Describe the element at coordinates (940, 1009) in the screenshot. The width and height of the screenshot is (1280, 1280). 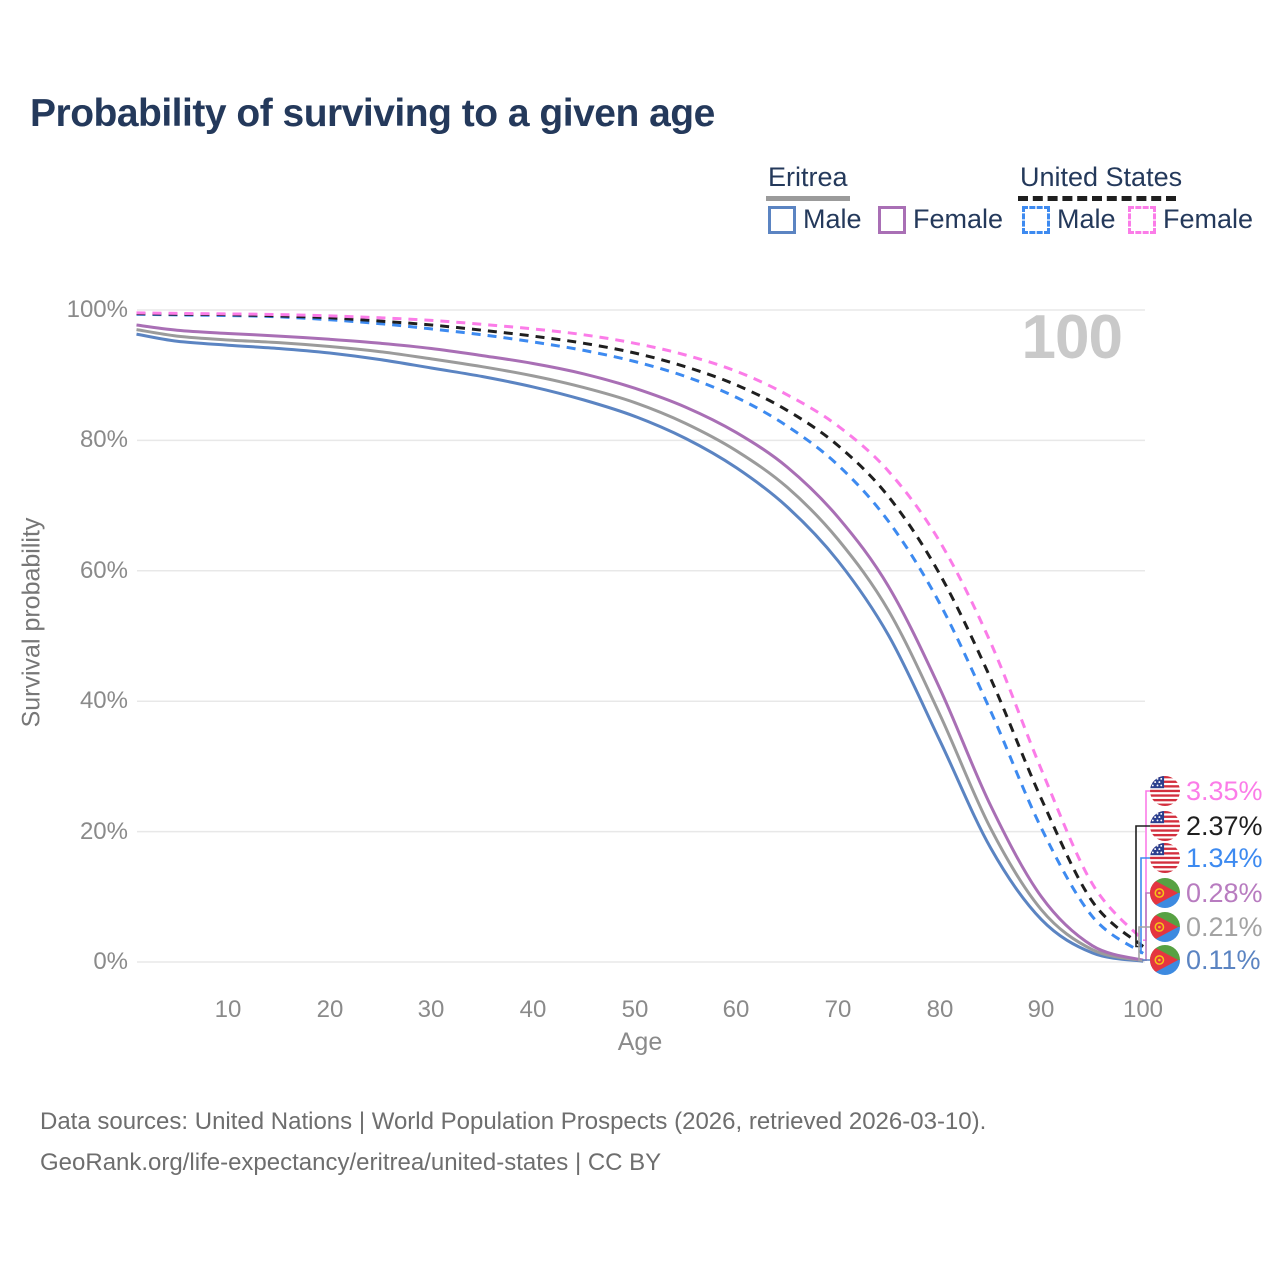
I see `x-tick: 80` at that location.